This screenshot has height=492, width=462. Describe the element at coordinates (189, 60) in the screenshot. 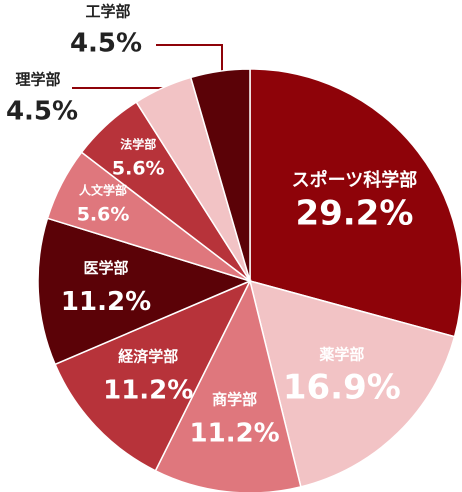

I see `leader-line` at that location.